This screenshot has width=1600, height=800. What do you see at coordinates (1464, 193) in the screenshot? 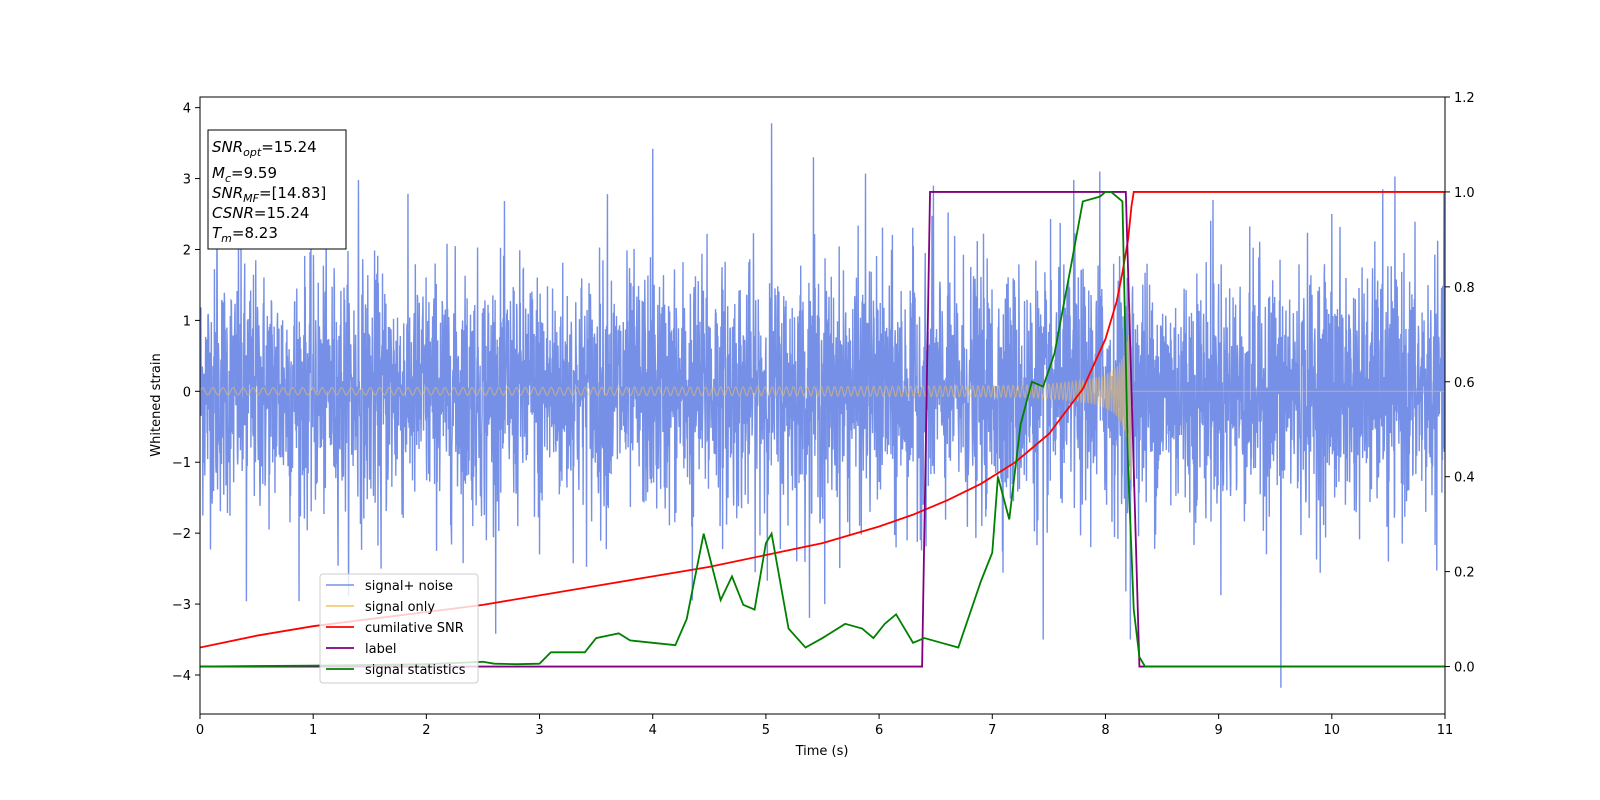
I see `y2-tick-label: 1.0` at bounding box center [1464, 193].